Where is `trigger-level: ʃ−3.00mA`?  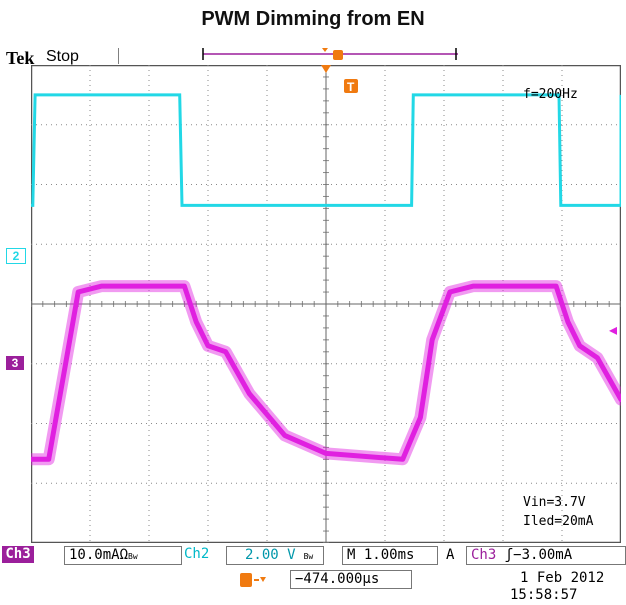
trigger-level: ʃ−3.00mA is located at coordinates (538, 555).